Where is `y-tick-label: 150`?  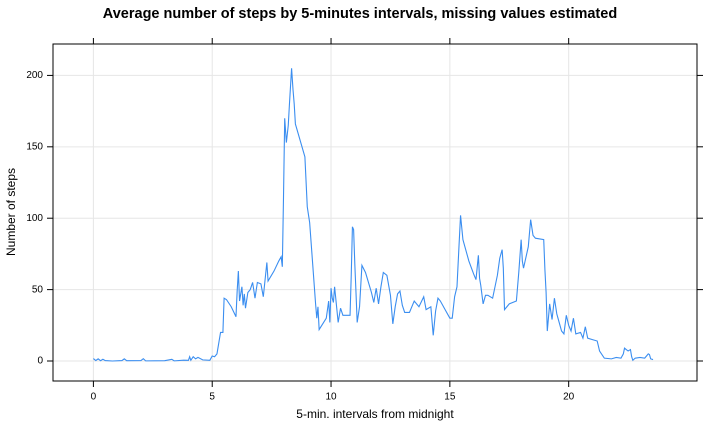
y-tick-label: 150 is located at coordinates (34, 146).